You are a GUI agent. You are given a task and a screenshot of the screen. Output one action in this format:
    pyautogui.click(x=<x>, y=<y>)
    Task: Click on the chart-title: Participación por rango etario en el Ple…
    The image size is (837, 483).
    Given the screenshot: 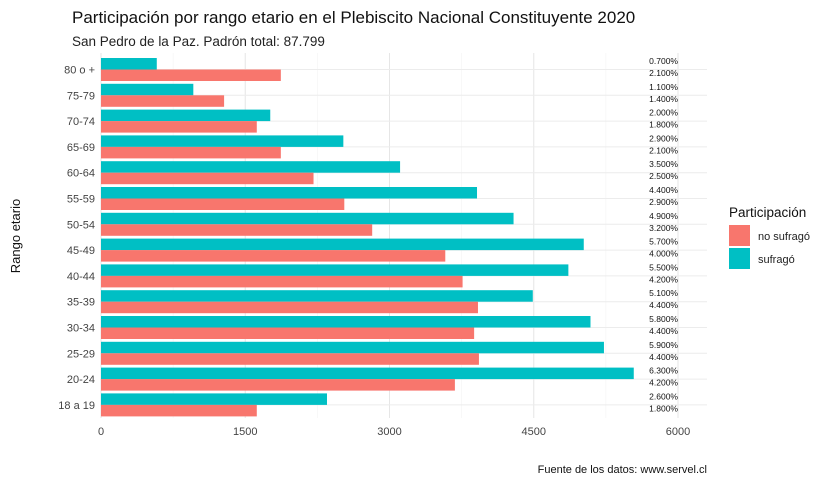 What is the action you would take?
    pyautogui.click(x=353, y=17)
    